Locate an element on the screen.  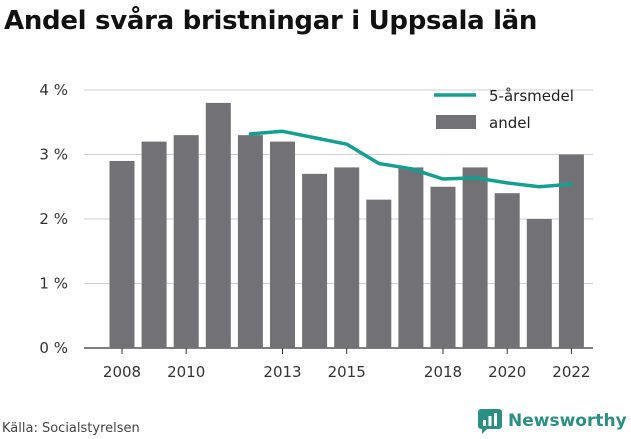
legend-bar-swatch is located at coordinates (456, 122).